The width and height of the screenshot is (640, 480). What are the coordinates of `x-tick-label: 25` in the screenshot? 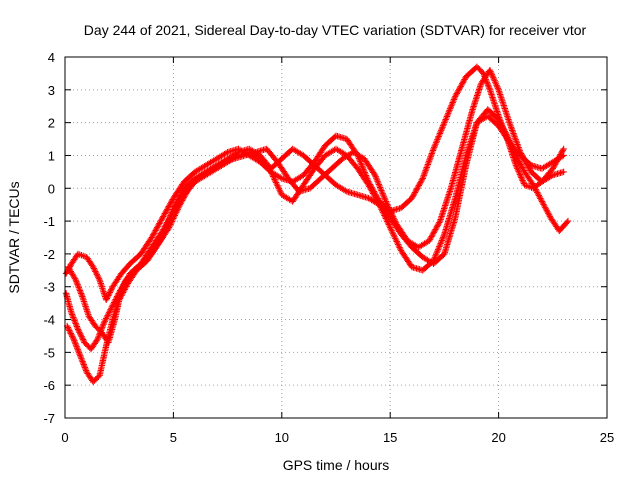 It's located at (607, 437).